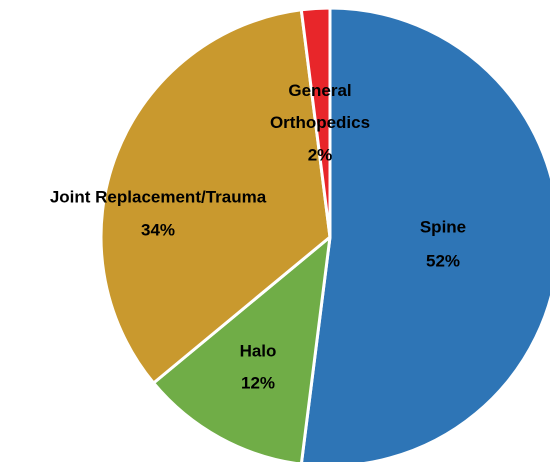 The image size is (550, 462). What do you see at coordinates (258, 350) in the screenshot?
I see `slice-label: Halo` at bounding box center [258, 350].